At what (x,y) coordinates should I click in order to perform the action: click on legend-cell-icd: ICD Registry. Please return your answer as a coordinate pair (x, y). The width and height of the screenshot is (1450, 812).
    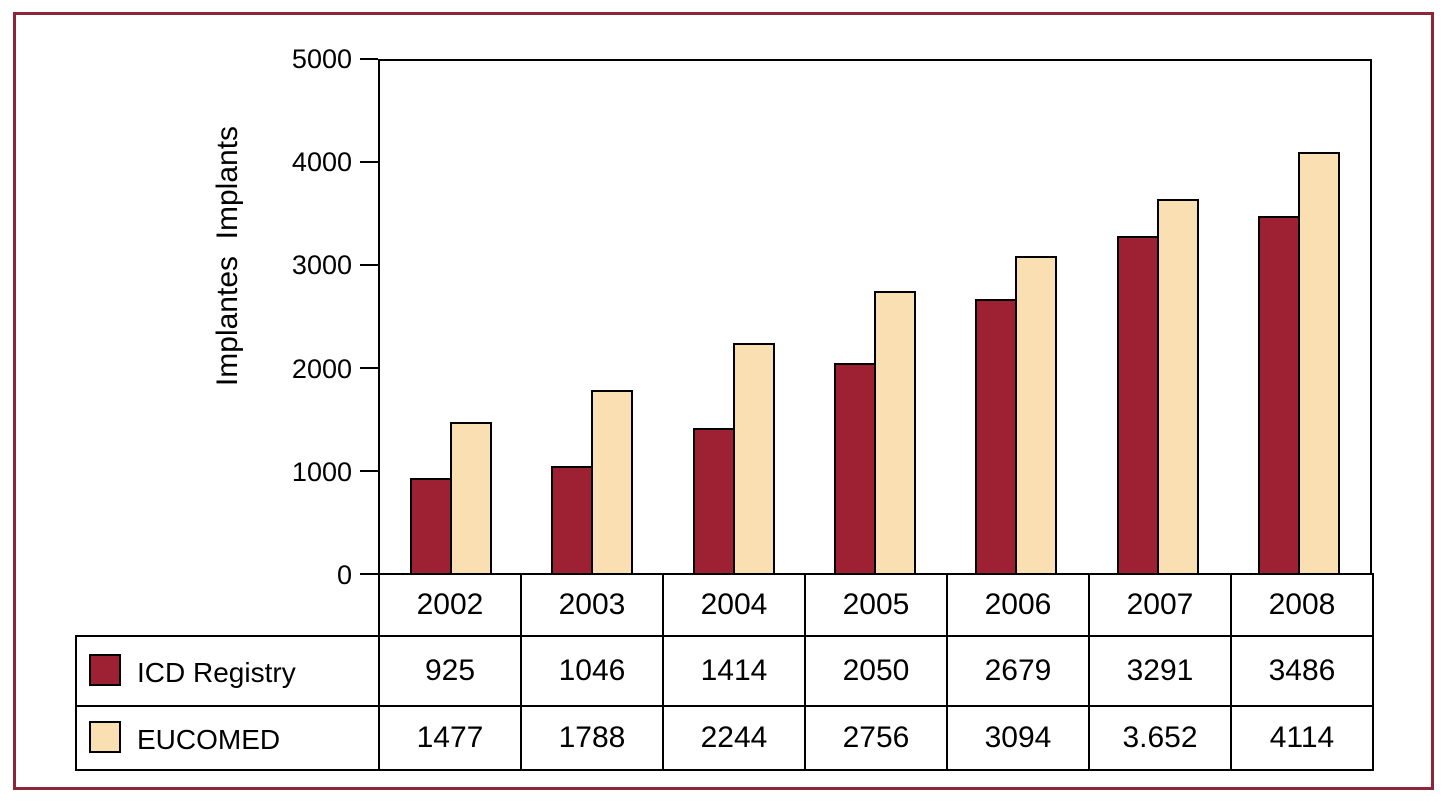
    Looking at the image, I should click on (227, 671).